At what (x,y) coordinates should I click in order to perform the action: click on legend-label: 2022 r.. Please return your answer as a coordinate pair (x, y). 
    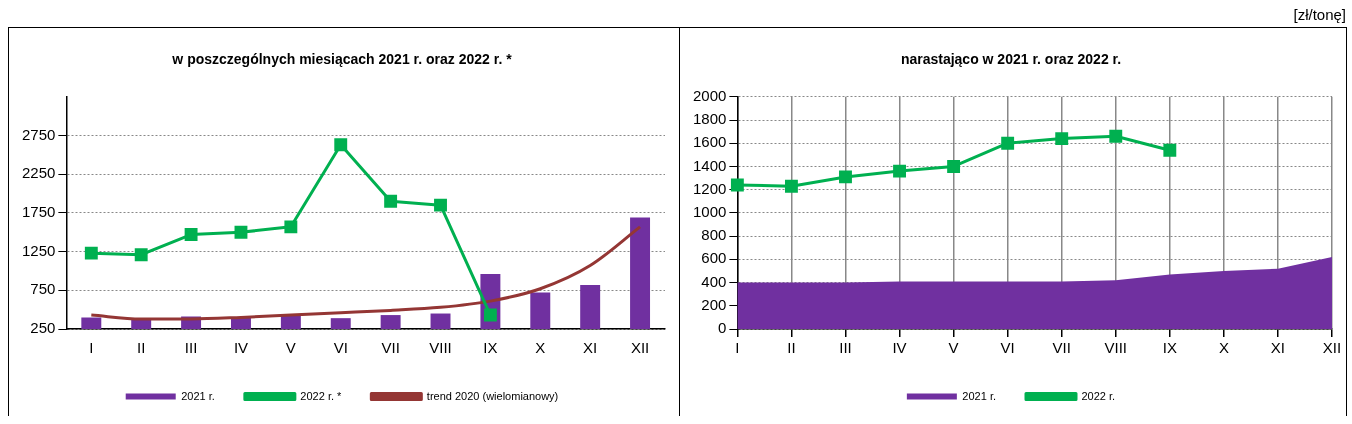
    Looking at the image, I should click on (1098, 395).